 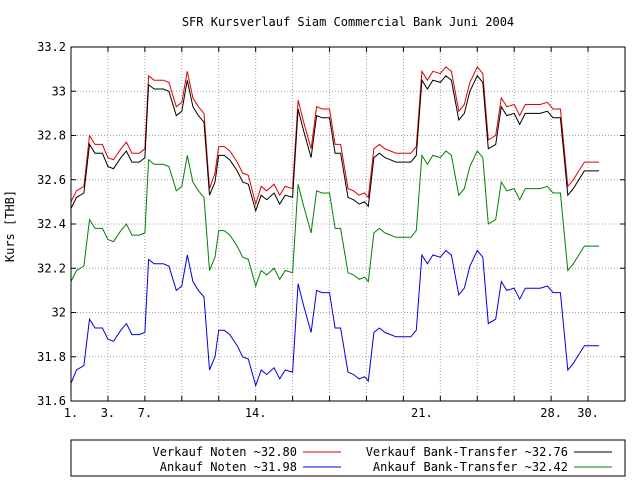 What do you see at coordinates (145, 413) in the screenshot?
I see `x-tick-label: 7.` at bounding box center [145, 413].